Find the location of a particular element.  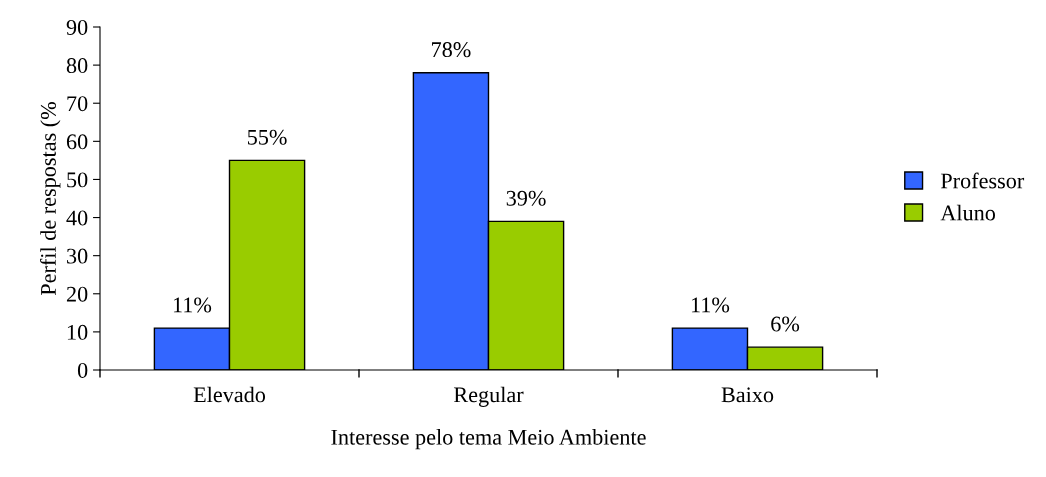

y-tick-label: 10 is located at coordinates (77, 332).